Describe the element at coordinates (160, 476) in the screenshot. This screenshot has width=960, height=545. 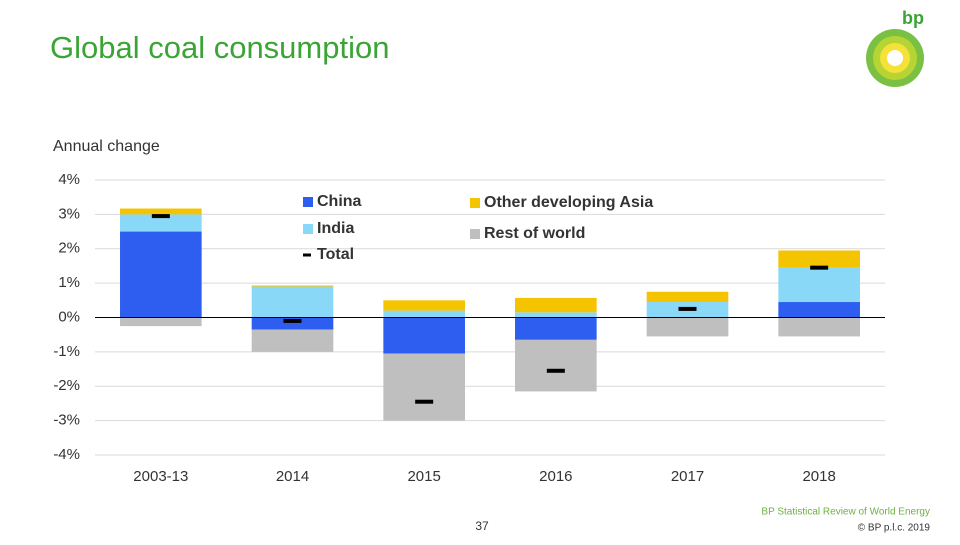
I see `x-tick-label: 2003-13` at that location.